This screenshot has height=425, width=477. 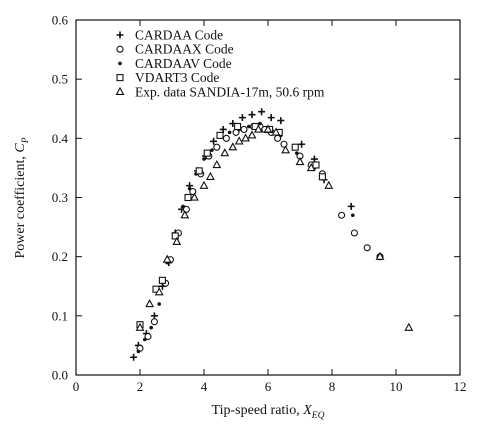 What do you see at coordinates (60, 256) in the screenshot?
I see `y-tick-label: 0.2` at bounding box center [60, 256].